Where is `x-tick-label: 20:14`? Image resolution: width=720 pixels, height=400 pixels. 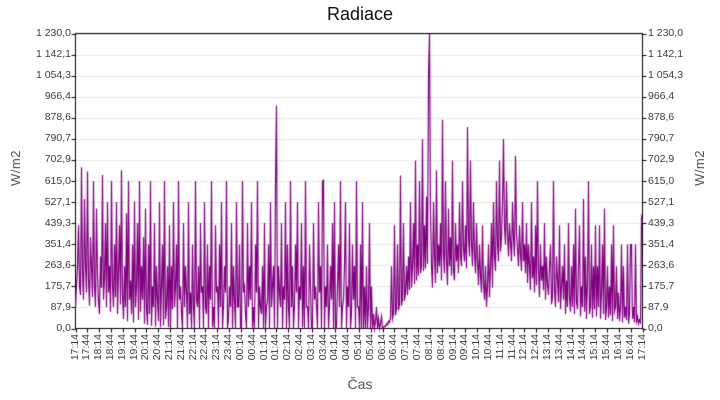 x-tick-label: 20:14 is located at coordinates (145, 347).